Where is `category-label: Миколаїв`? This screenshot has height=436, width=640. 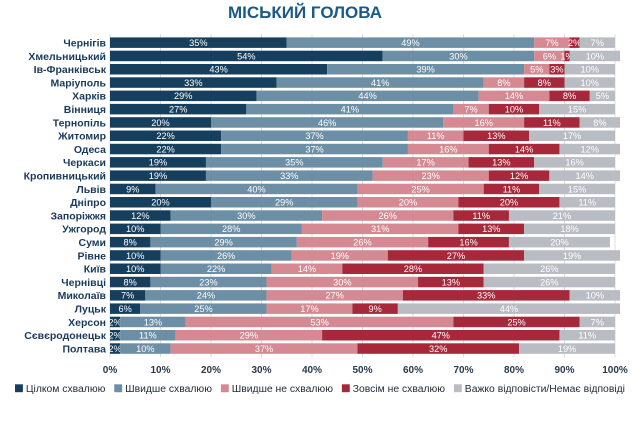 category-label: Миколаїв is located at coordinates (82, 296).